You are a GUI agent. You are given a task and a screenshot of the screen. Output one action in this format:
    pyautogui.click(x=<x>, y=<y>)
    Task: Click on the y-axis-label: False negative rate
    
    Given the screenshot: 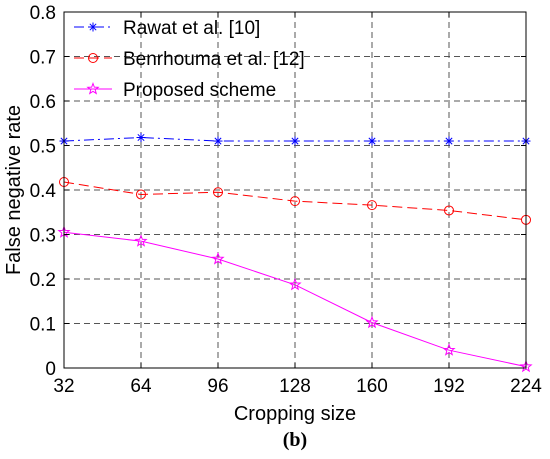 What is the action you would take?
    pyautogui.click(x=14, y=190)
    